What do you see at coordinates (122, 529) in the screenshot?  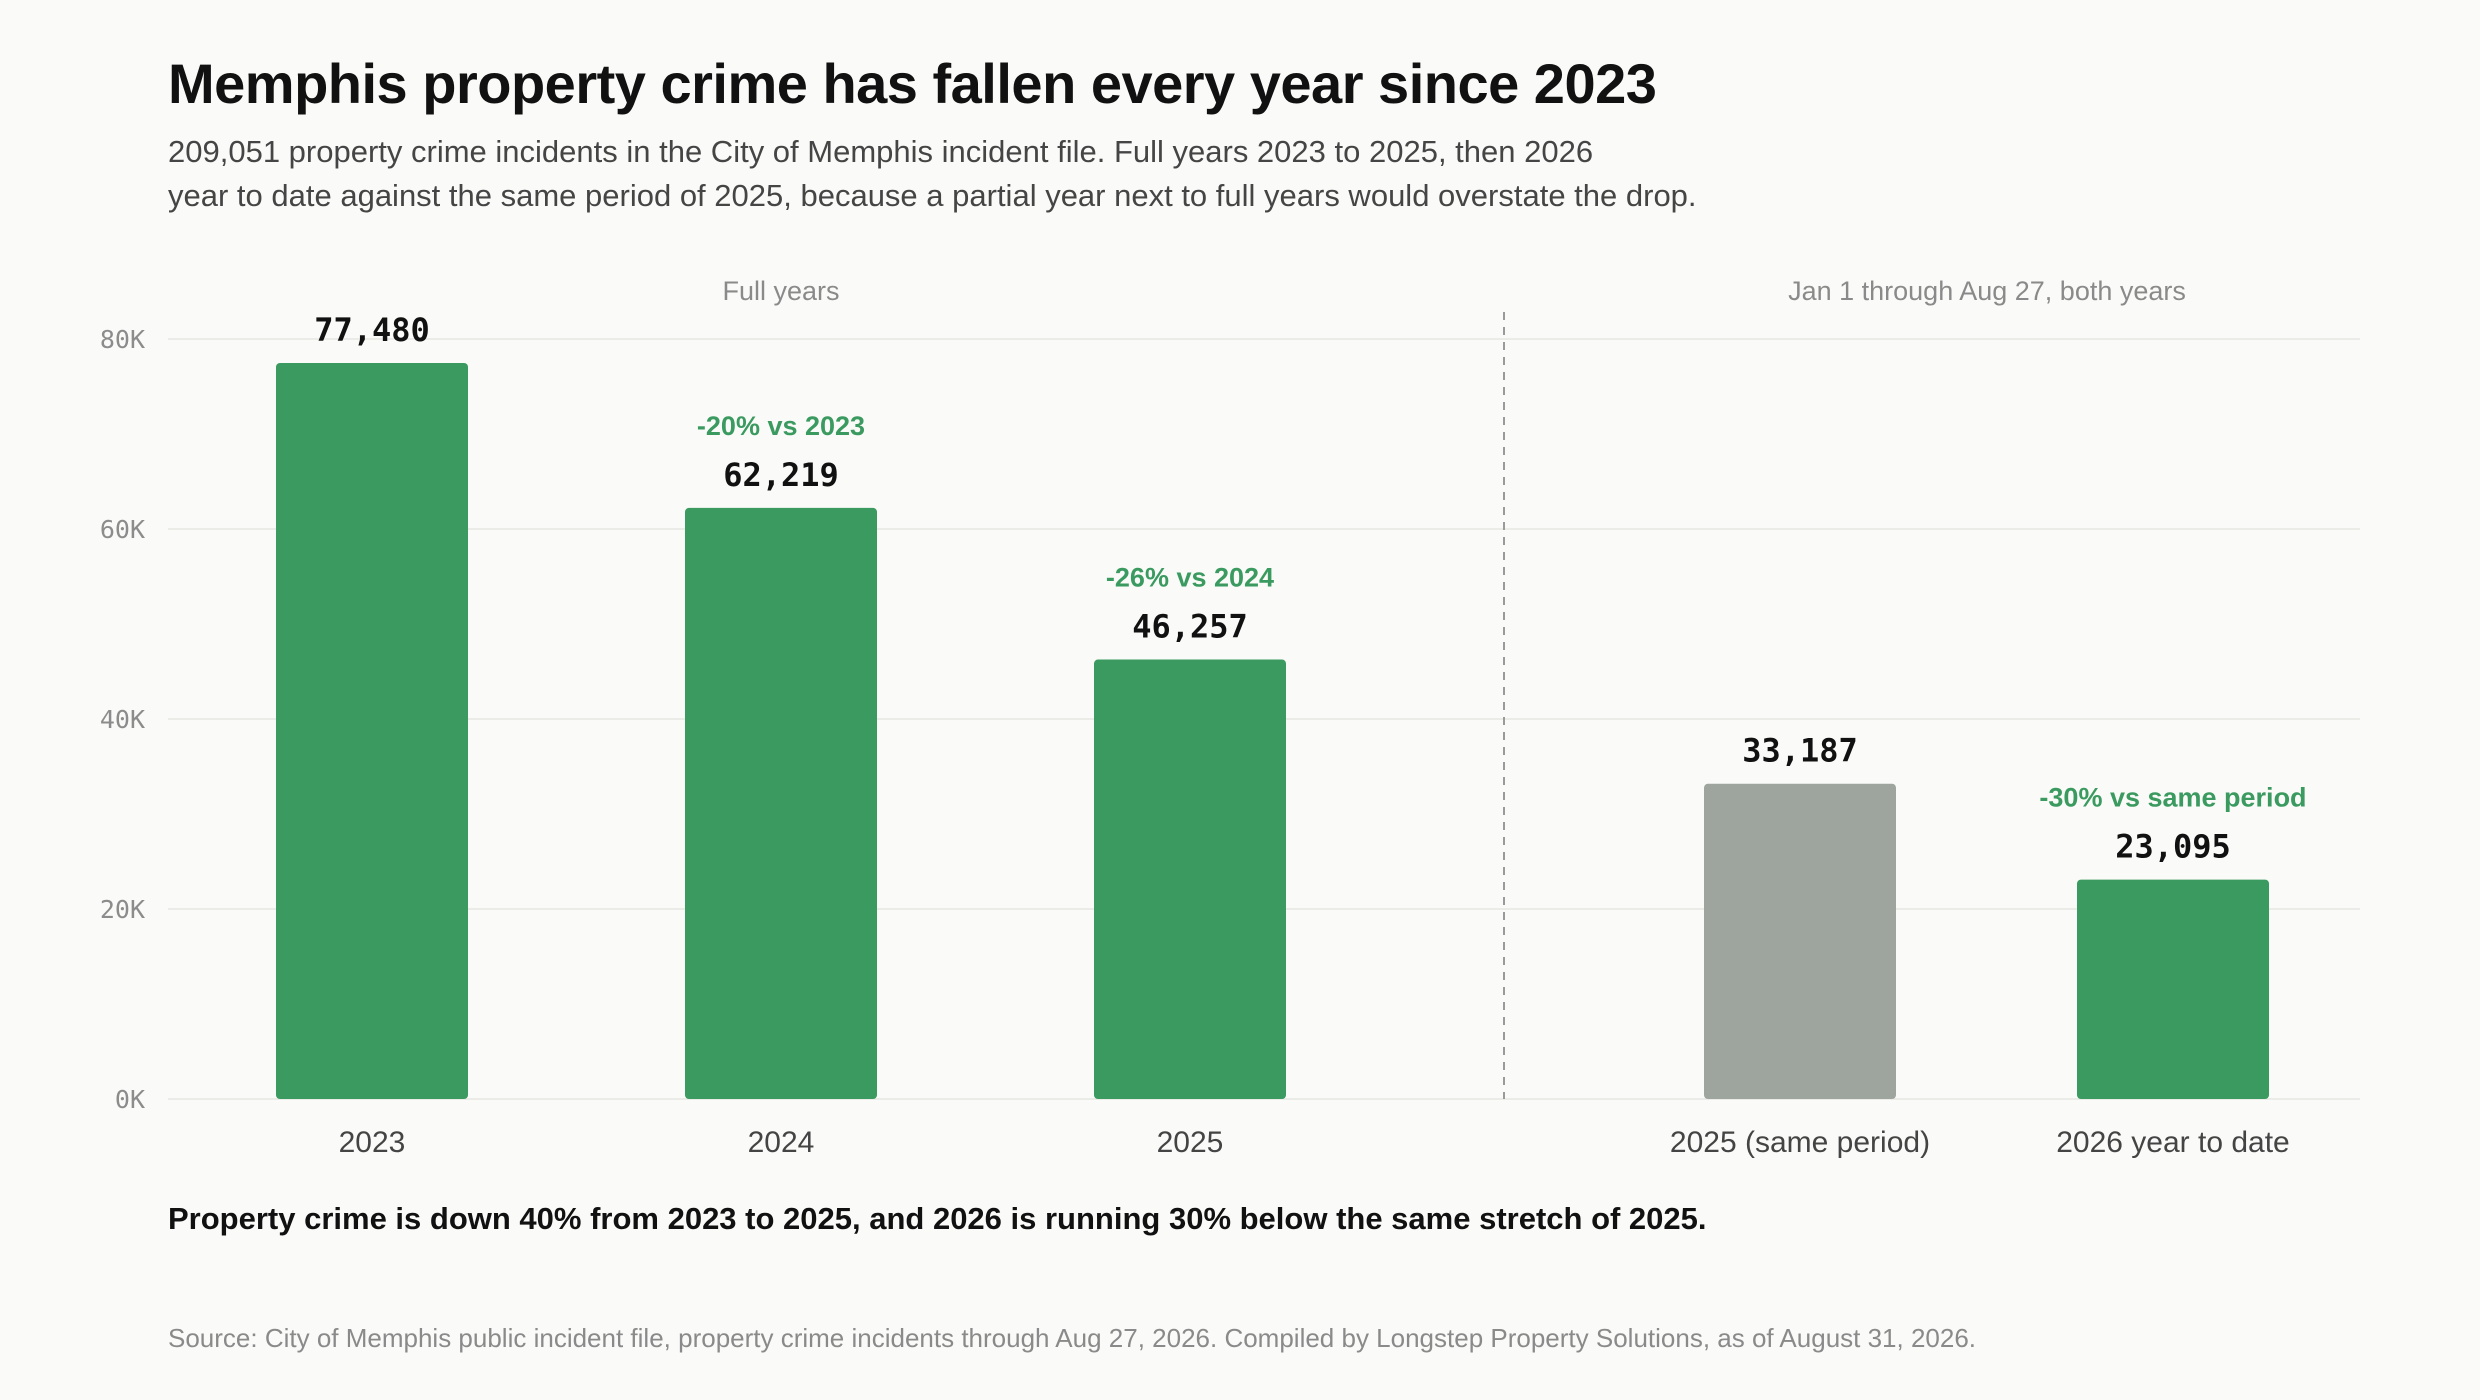 I see `y-tick-label: 60K` at bounding box center [122, 529].